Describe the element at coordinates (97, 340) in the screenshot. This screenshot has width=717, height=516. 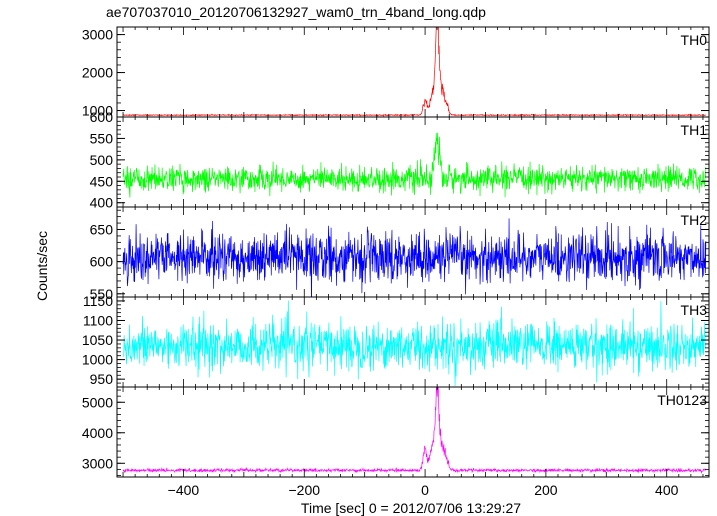
I see `y-tick-label: 1050` at that location.